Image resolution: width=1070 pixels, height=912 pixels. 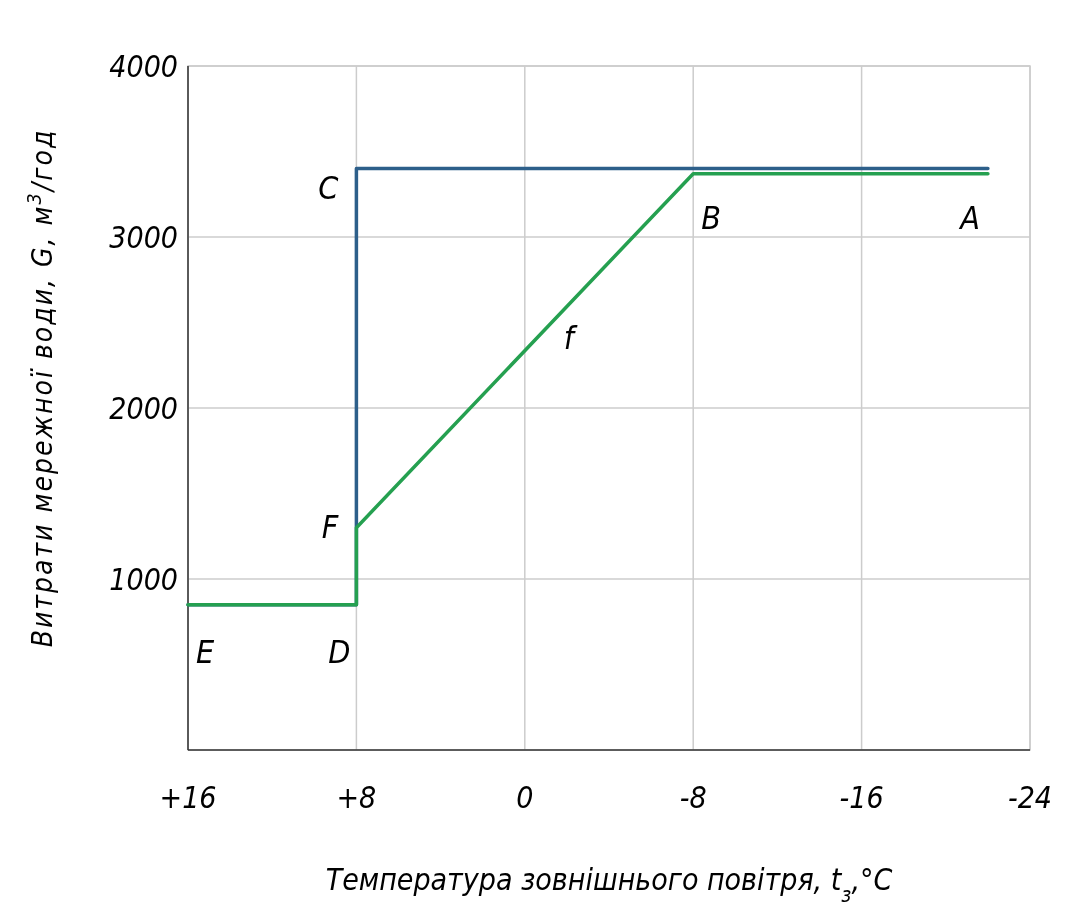 What do you see at coordinates (339, 651) in the screenshot?
I see `annotation: D` at bounding box center [339, 651].